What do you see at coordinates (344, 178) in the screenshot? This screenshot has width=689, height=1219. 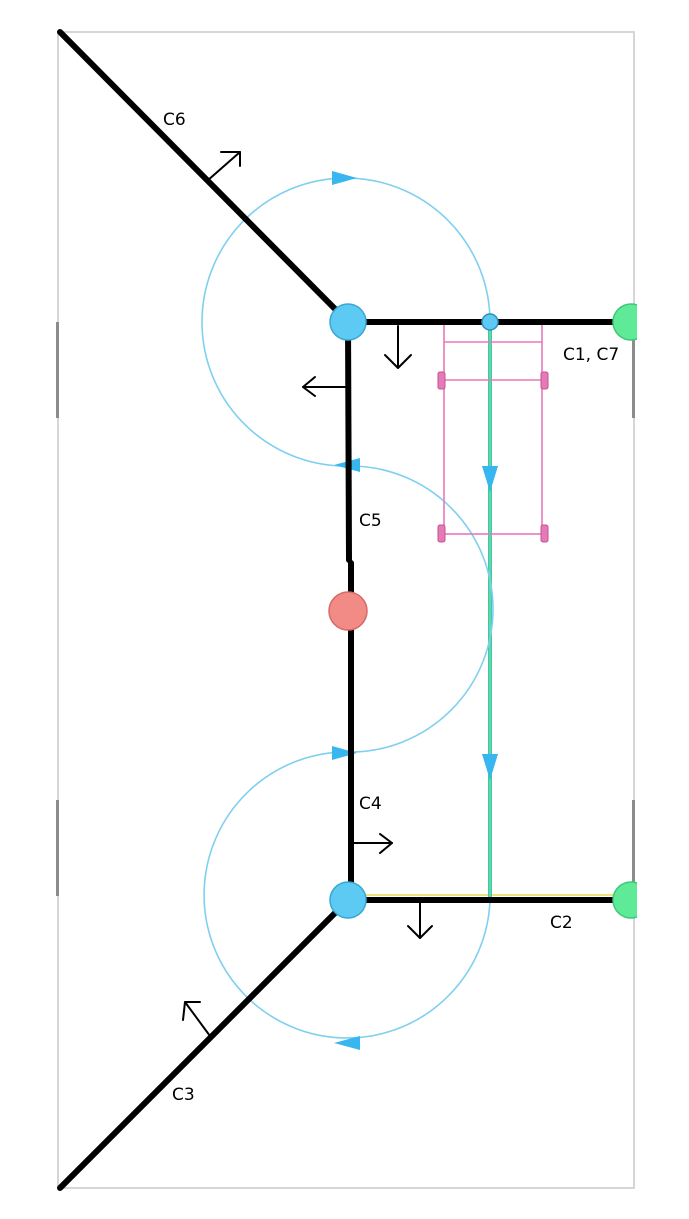 I see `path-arrowhead-top` at bounding box center [344, 178].